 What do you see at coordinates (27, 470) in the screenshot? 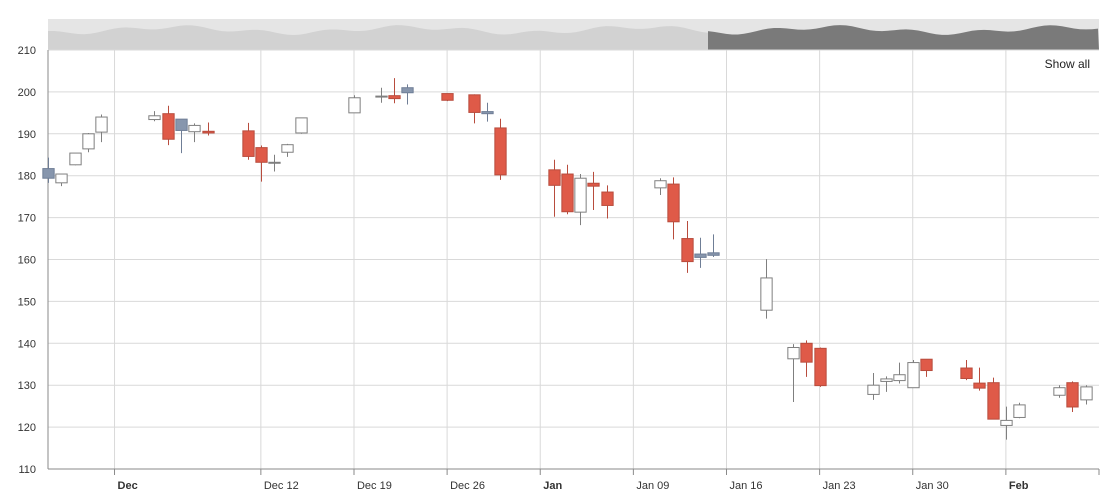
I see `y-tick-label: 110` at bounding box center [27, 470].